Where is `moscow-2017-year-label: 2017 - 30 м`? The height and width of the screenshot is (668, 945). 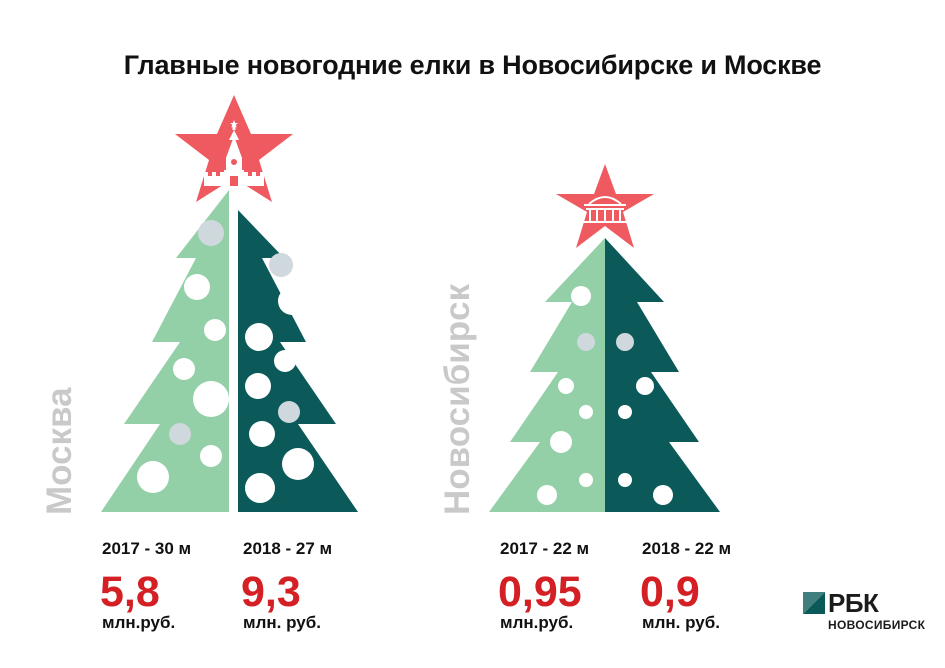
moscow-2017-year-label: 2017 - 30 м is located at coordinates (147, 548).